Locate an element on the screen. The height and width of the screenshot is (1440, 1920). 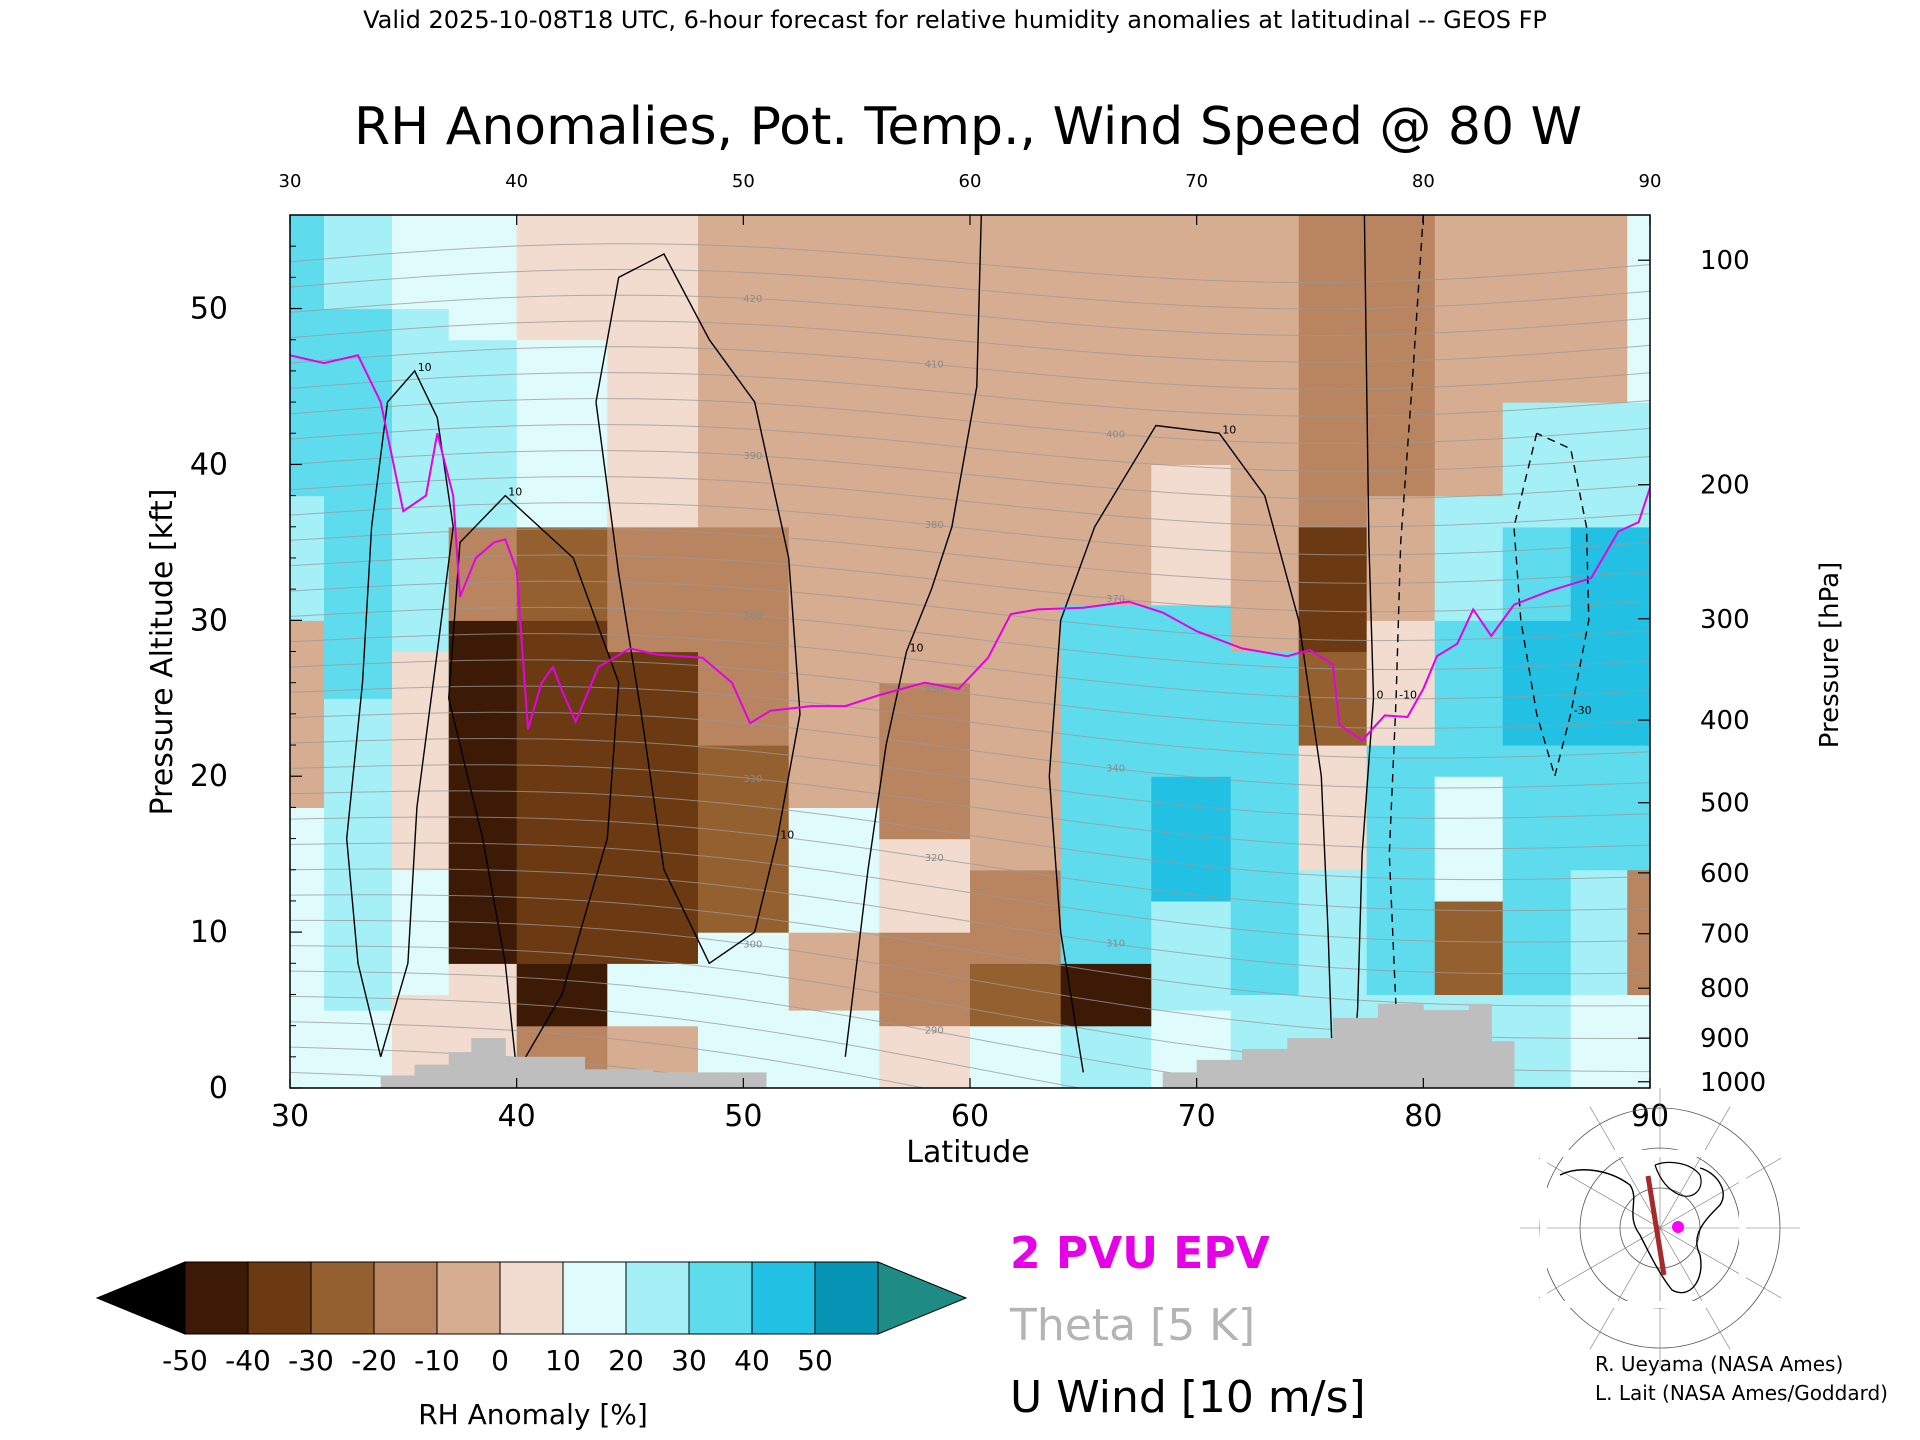
colorbar-tick-label: 20 is located at coordinates (626, 1360).